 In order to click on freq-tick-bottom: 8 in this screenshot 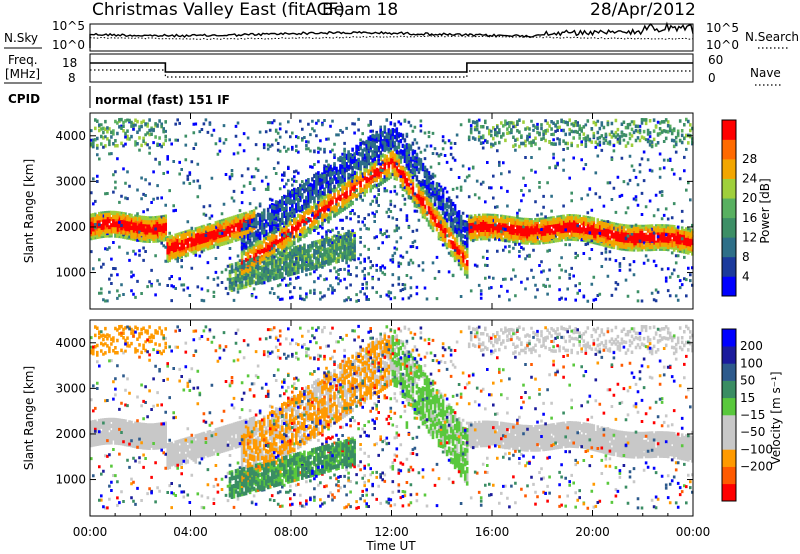, I will do `click(72, 78)`.